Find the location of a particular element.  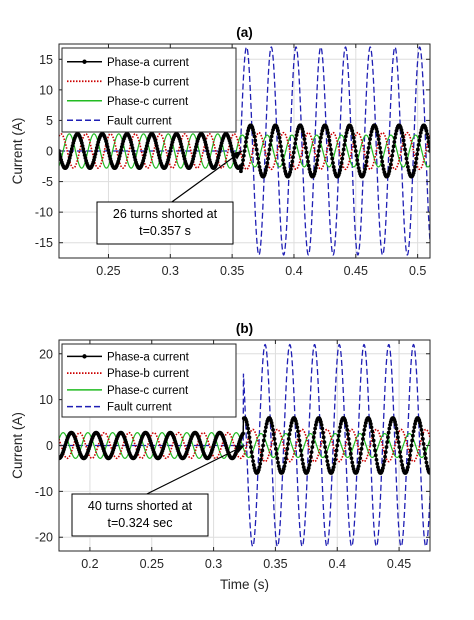

legend-label-0: Phase-a current is located at coordinates (148, 357).